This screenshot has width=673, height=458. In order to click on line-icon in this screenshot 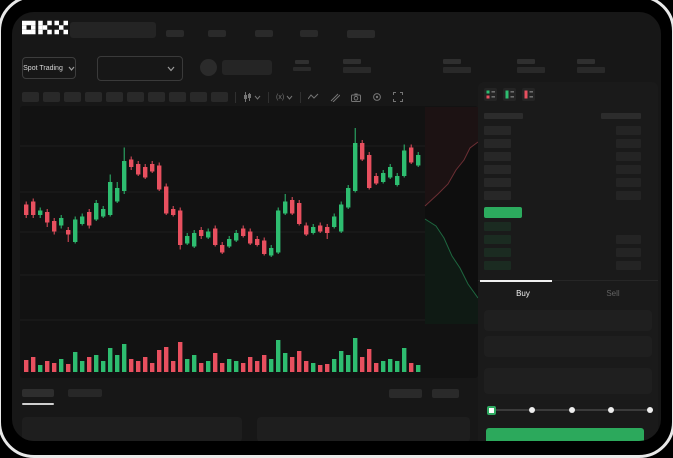, I will do `click(313, 97)`.